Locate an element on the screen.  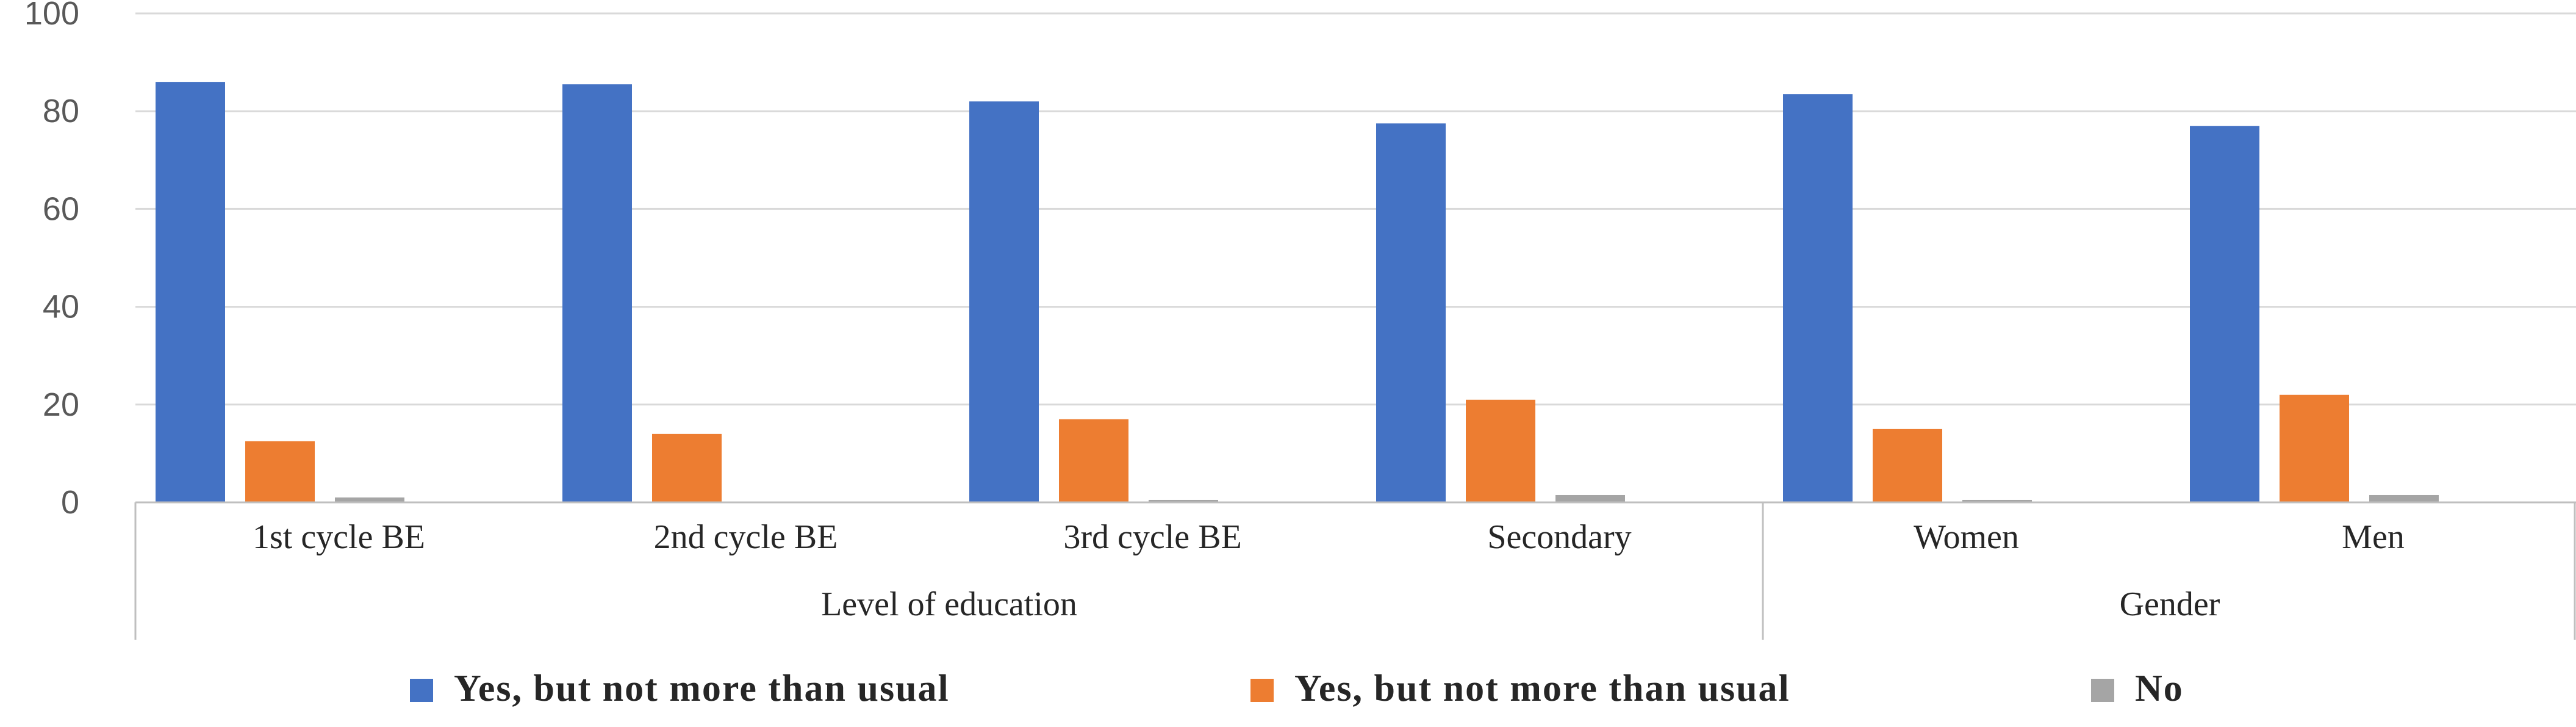
category-label: 3rd cycle BE is located at coordinates (1152, 537).